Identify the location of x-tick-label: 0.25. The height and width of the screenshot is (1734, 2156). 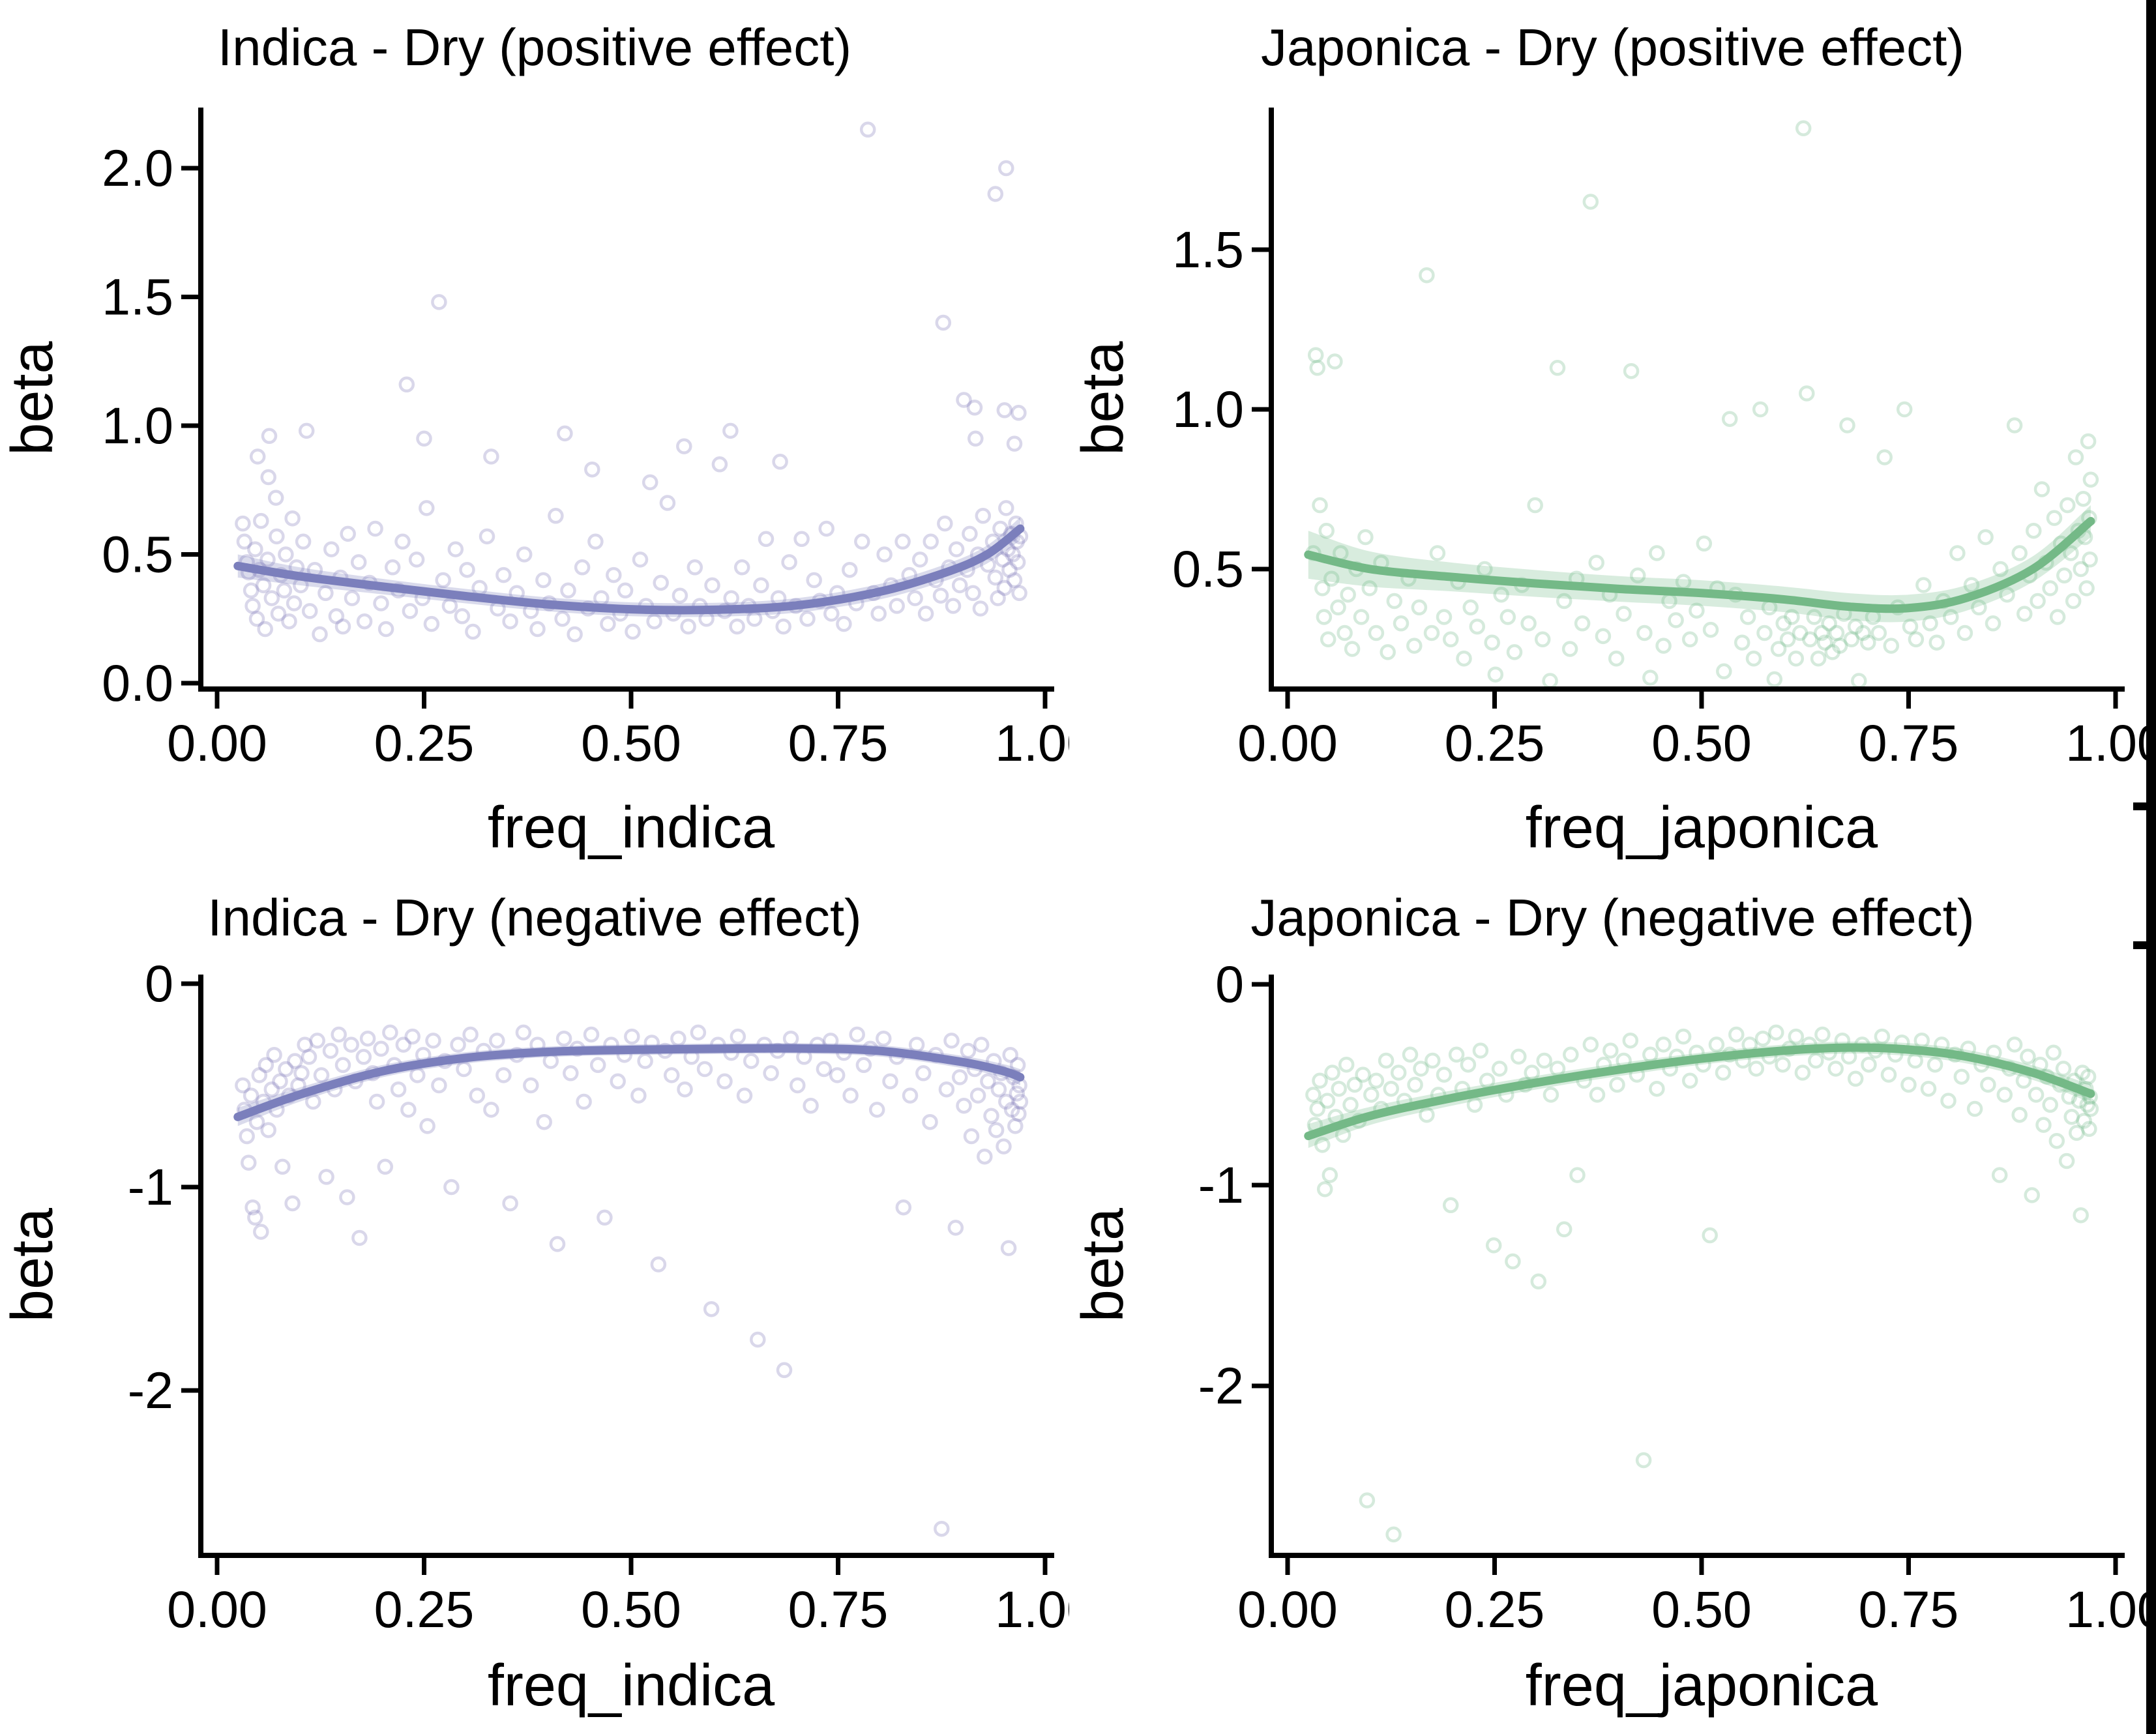
(424, 1609).